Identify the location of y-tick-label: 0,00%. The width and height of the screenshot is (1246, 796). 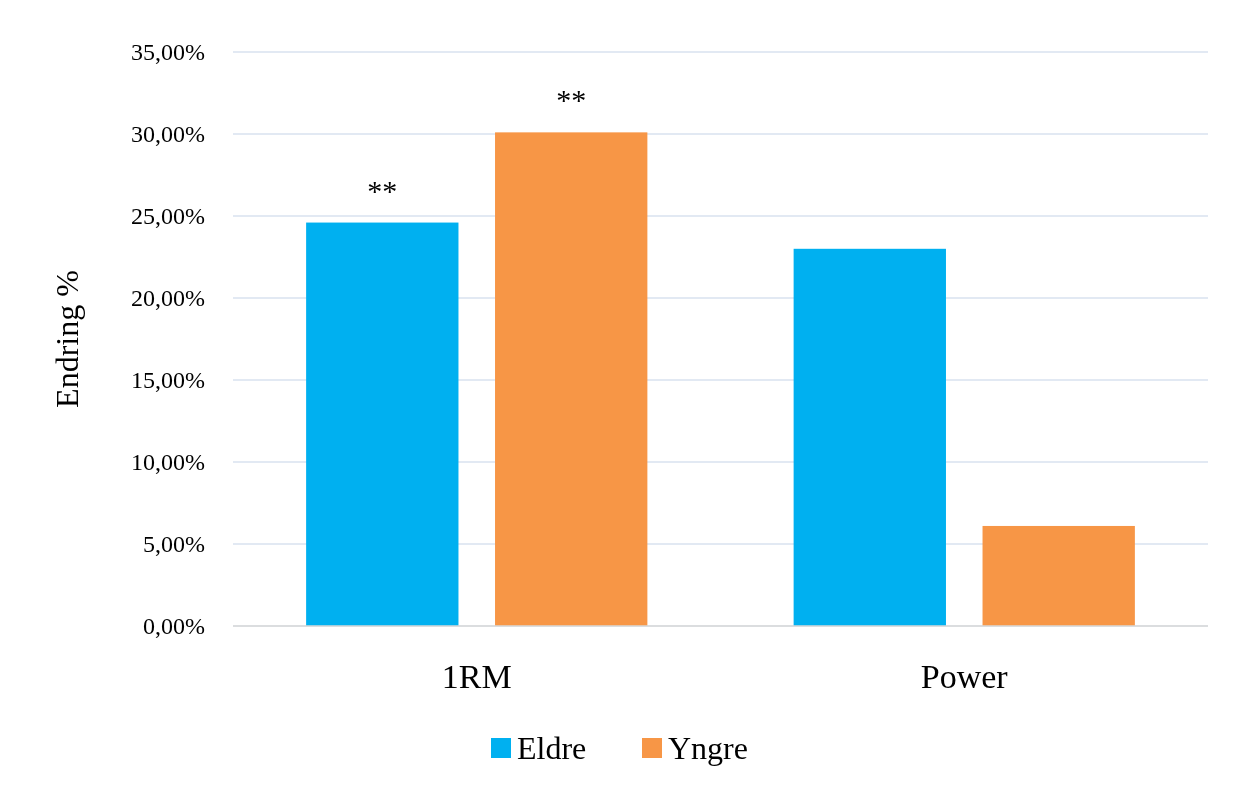
(174, 626).